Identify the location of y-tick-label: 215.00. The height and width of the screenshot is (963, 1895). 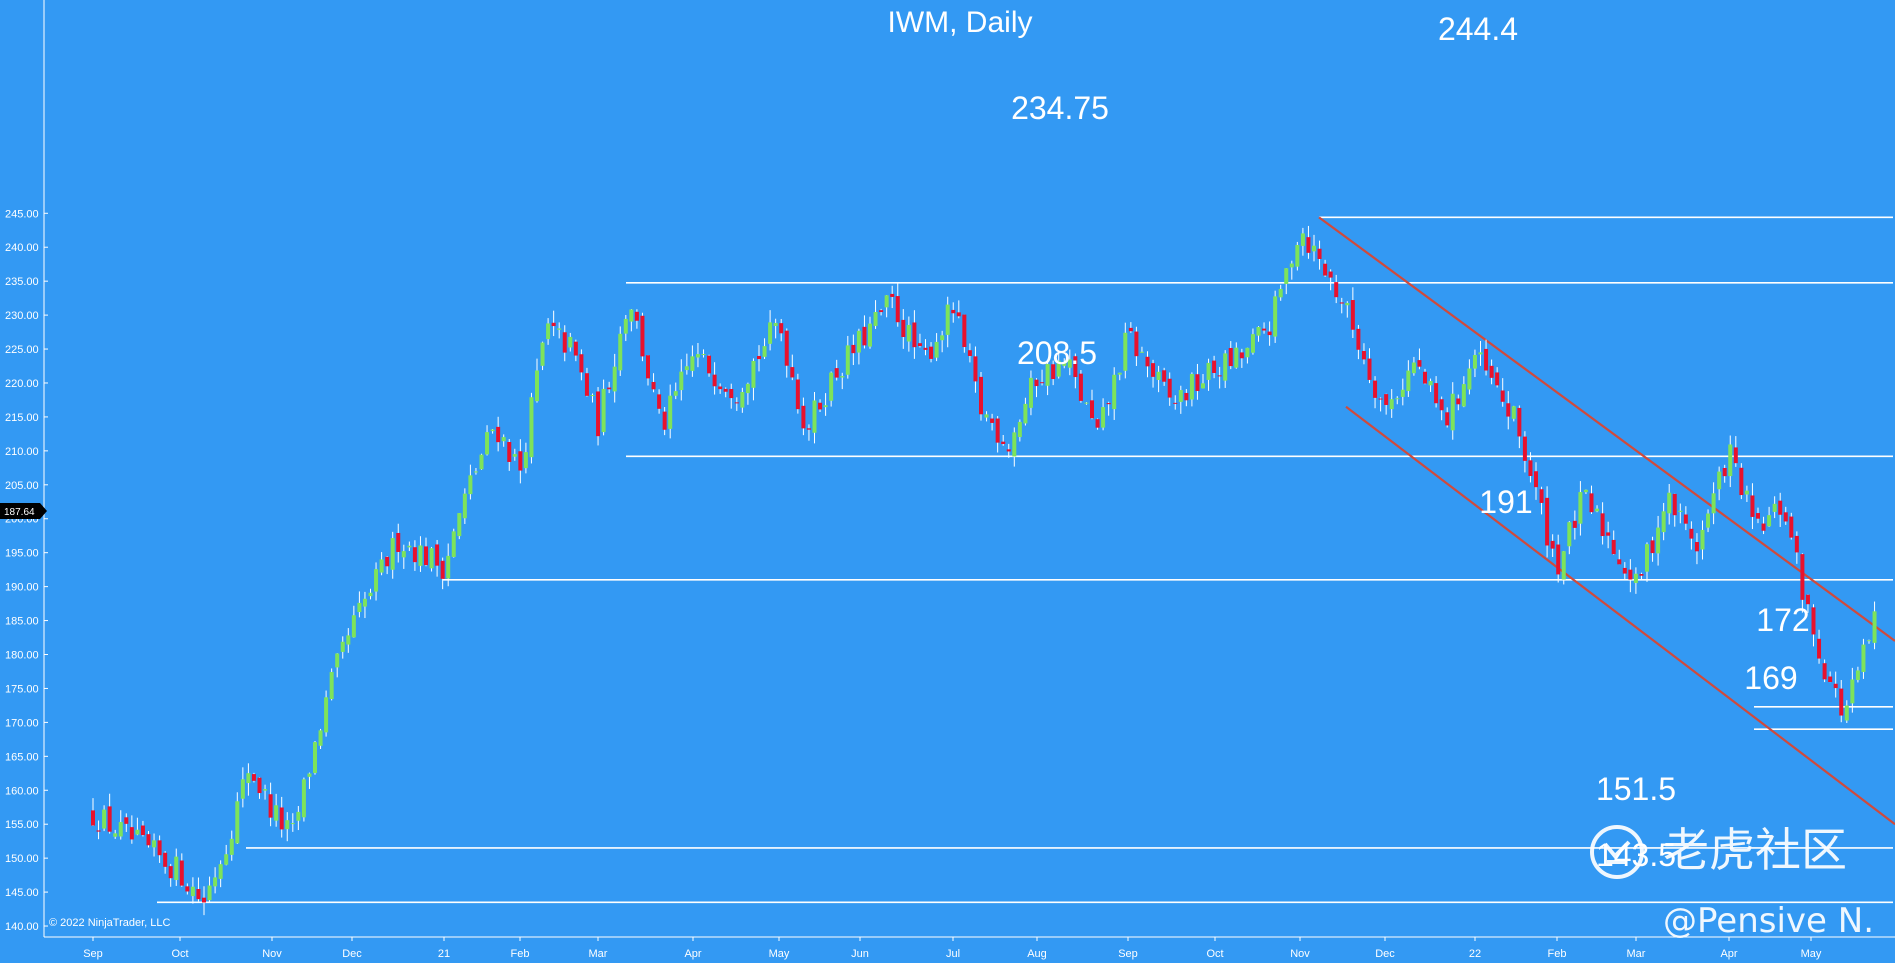
(22, 418).